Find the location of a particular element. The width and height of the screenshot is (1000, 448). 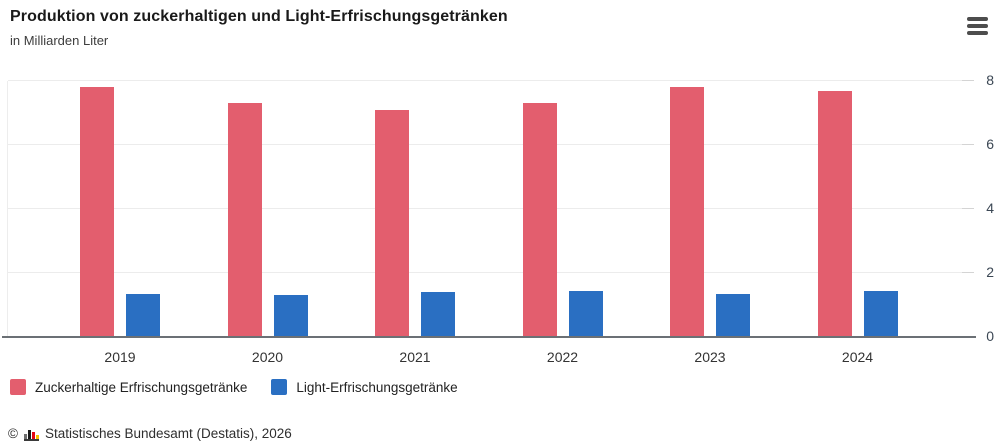

destatis-logo-icon is located at coordinates (31, 434).